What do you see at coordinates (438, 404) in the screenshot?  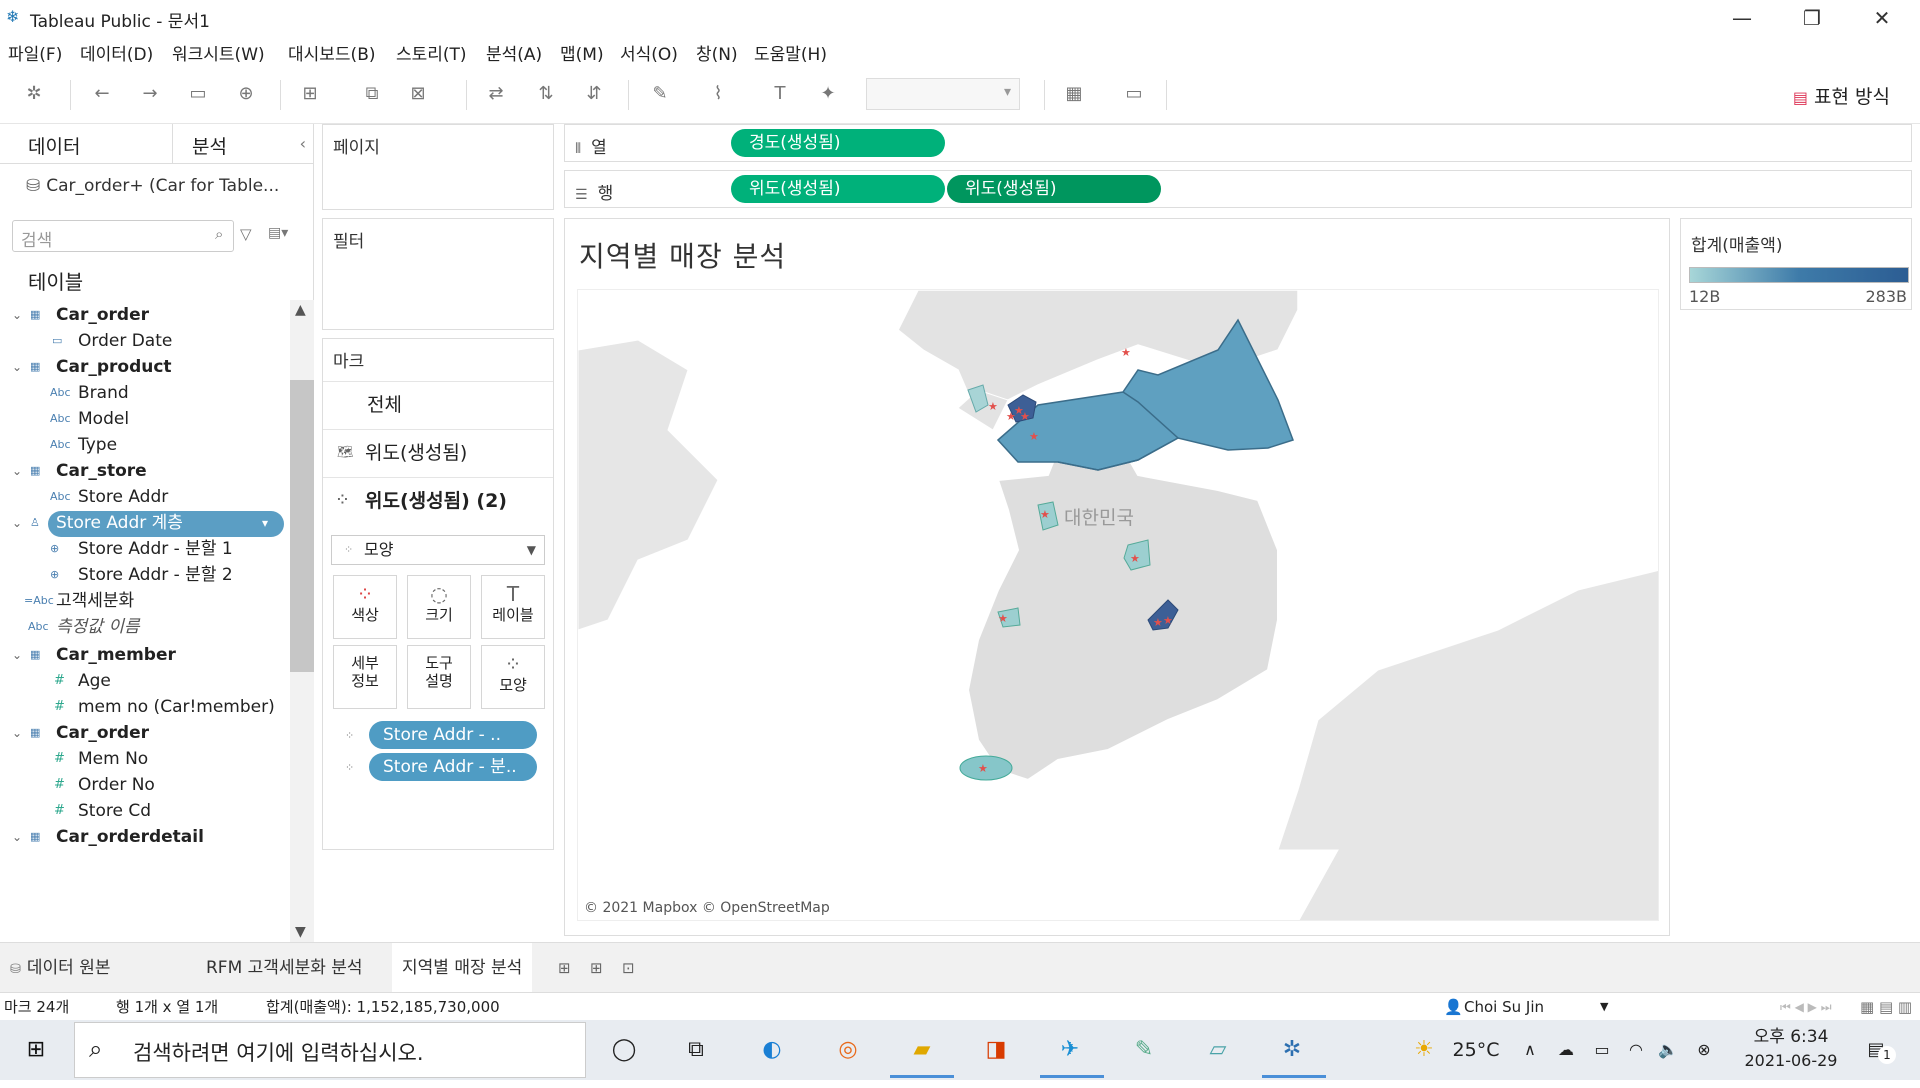 I see `marks-all-tab: 전체` at bounding box center [438, 404].